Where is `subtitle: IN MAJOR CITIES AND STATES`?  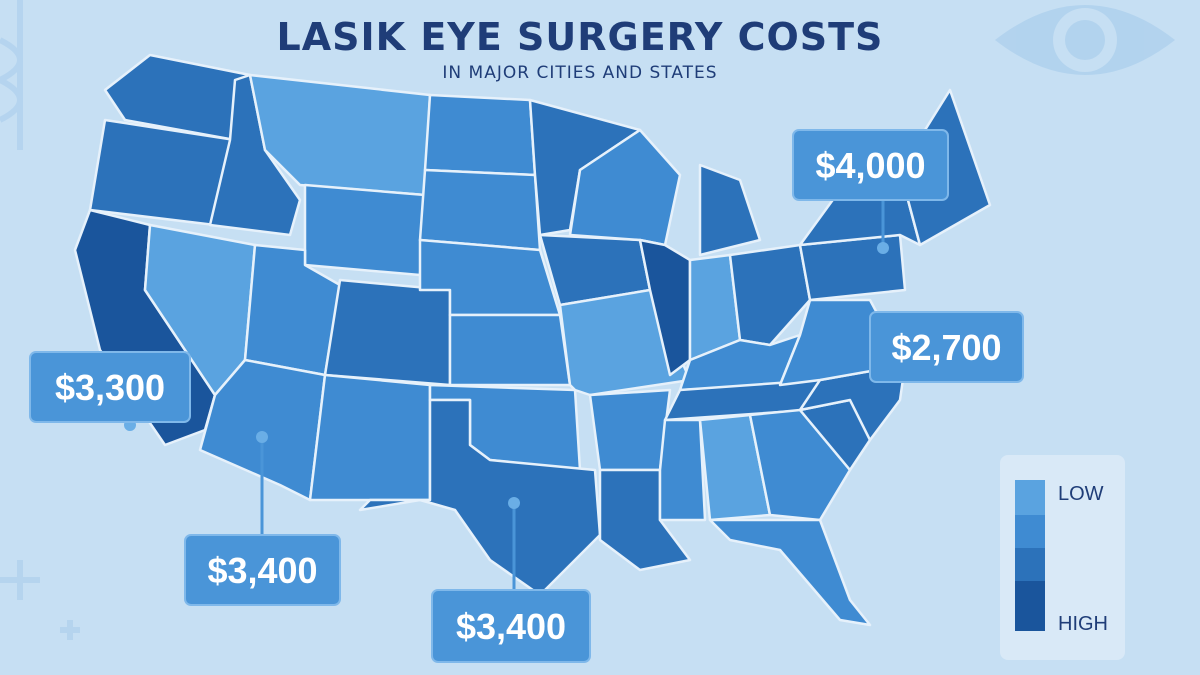
subtitle: IN MAJOR CITIES AND STATES is located at coordinates (579, 73).